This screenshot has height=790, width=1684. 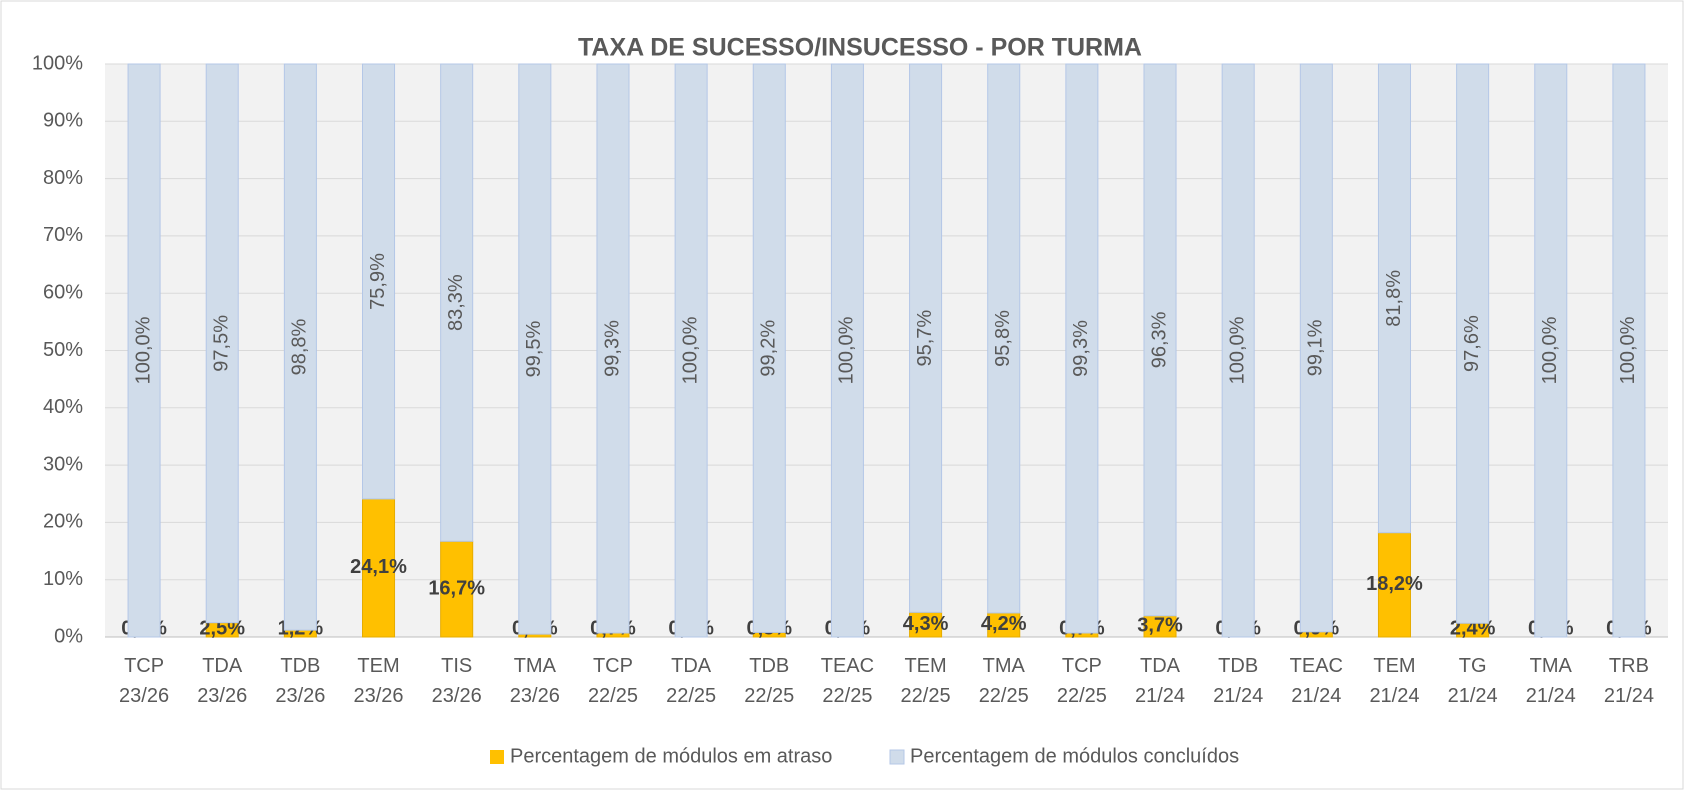 I want to click on data-label: 16,7%, so click(x=456, y=588).